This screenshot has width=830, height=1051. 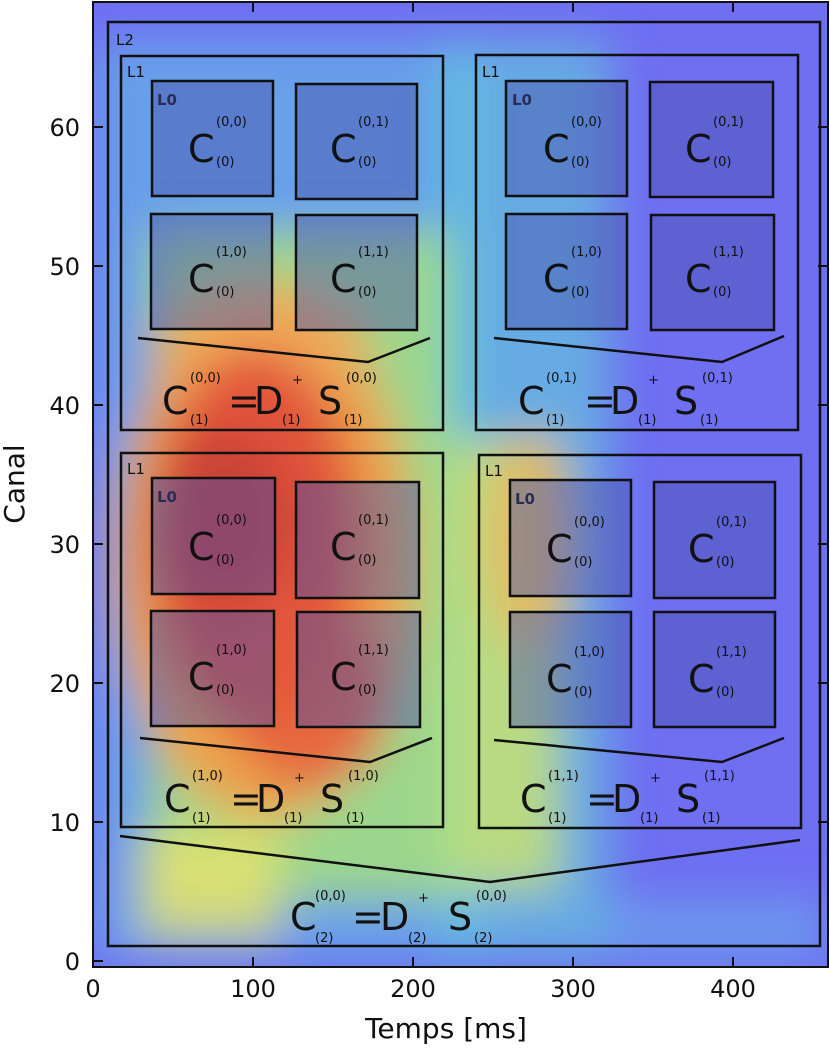 I want to click on y-tick-50: 50, so click(x=64, y=267).